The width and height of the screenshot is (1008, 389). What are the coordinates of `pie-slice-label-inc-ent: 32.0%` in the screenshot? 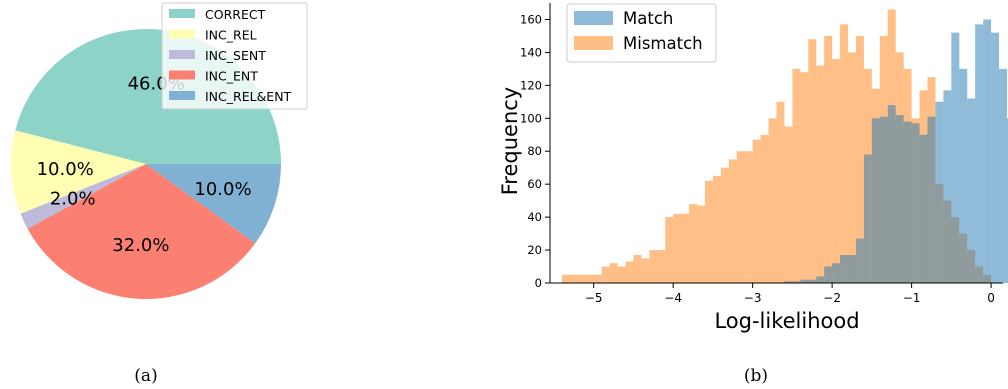 It's located at (140, 245).